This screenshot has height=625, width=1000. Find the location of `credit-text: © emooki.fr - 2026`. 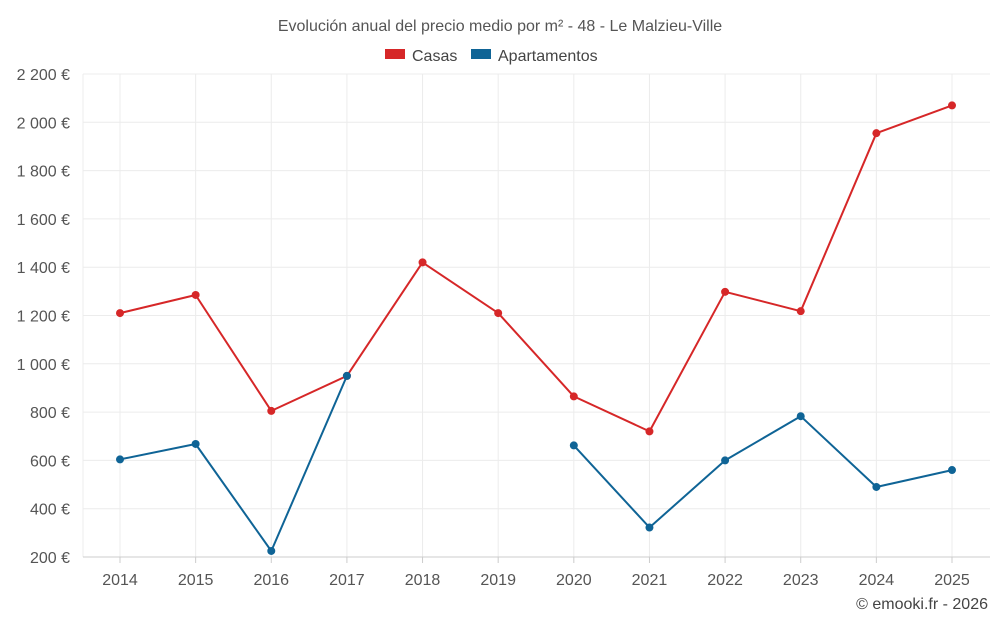

credit-text: © emooki.fr - 2026 is located at coordinates (922, 604).